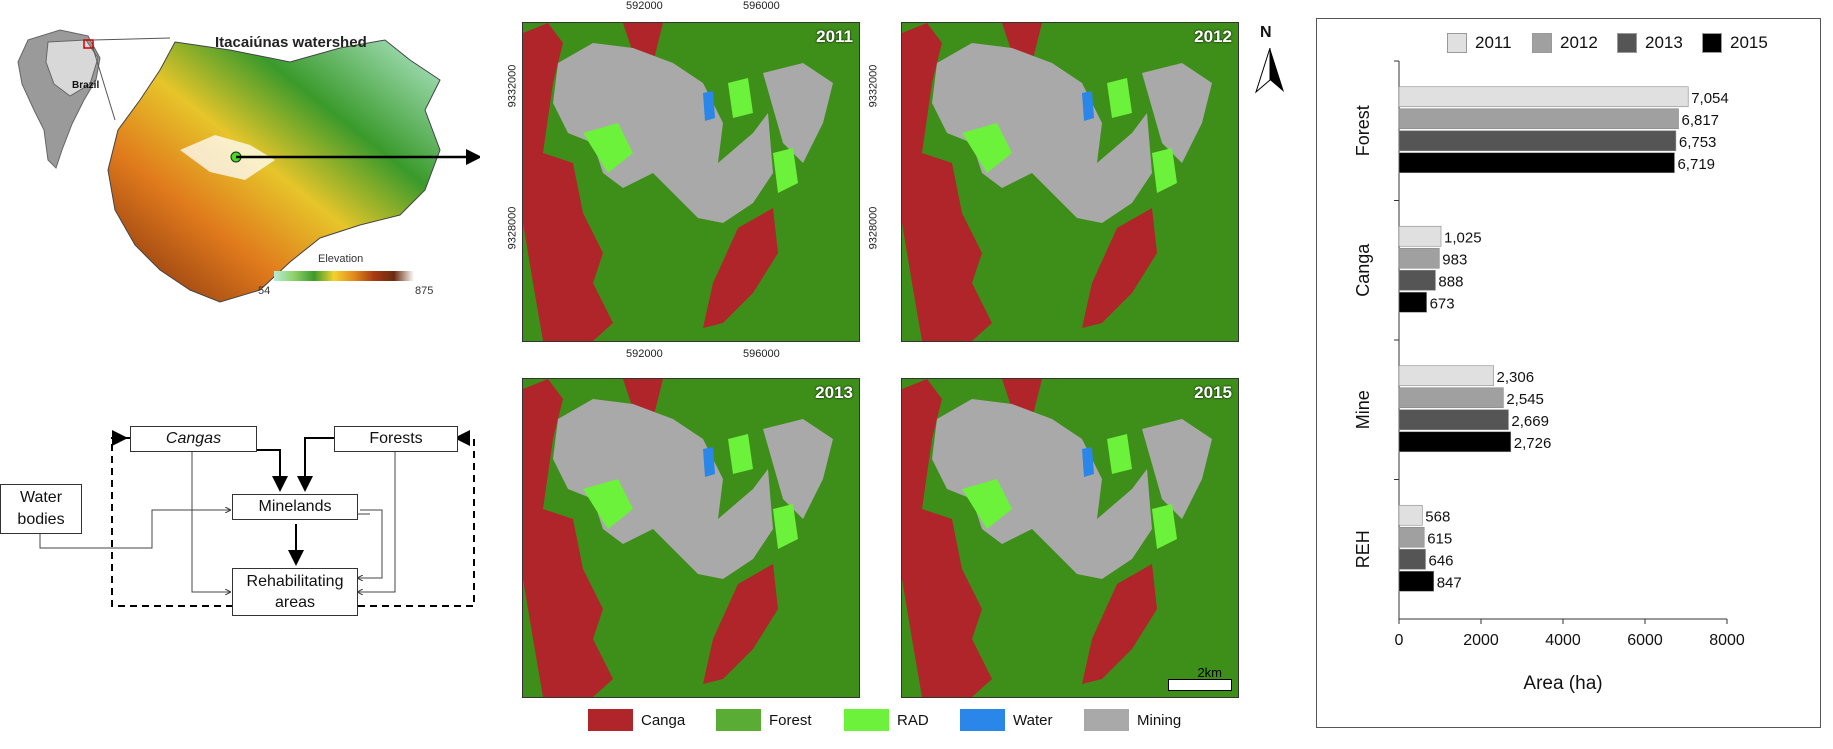 The width and height of the screenshot is (1833, 749). What do you see at coordinates (341, 259) in the screenshot?
I see `elevation-label: Elevation` at bounding box center [341, 259].